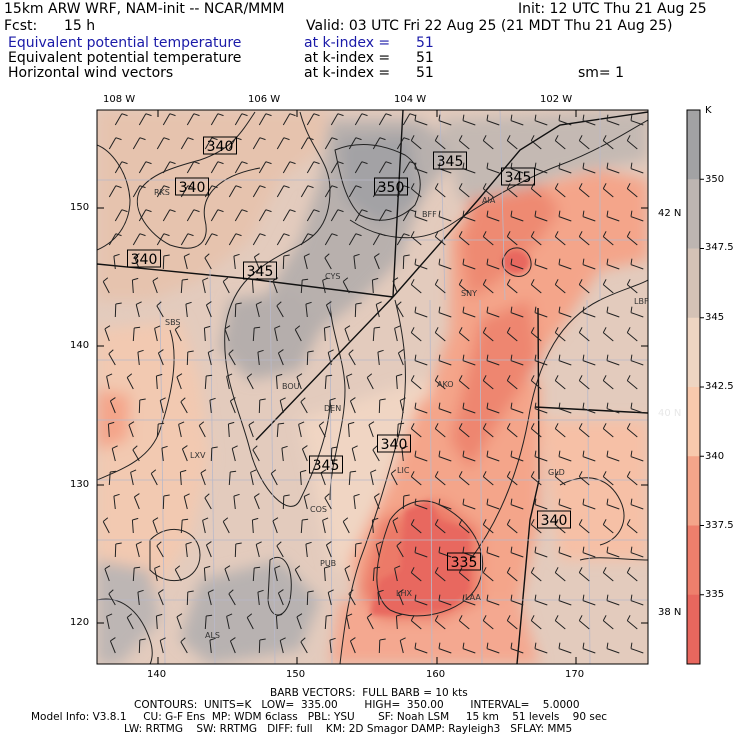  Describe the element at coordinates (347, 43) in the screenshot. I see `field-1-level: at k-index =` at that location.